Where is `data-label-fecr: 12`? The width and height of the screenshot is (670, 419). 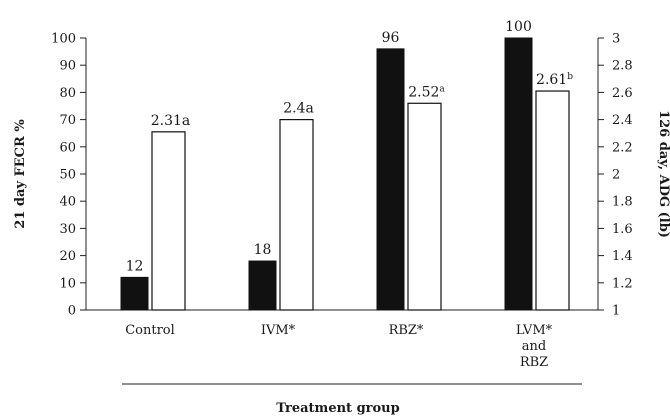 data-label-fecr: 12 is located at coordinates (135, 266).